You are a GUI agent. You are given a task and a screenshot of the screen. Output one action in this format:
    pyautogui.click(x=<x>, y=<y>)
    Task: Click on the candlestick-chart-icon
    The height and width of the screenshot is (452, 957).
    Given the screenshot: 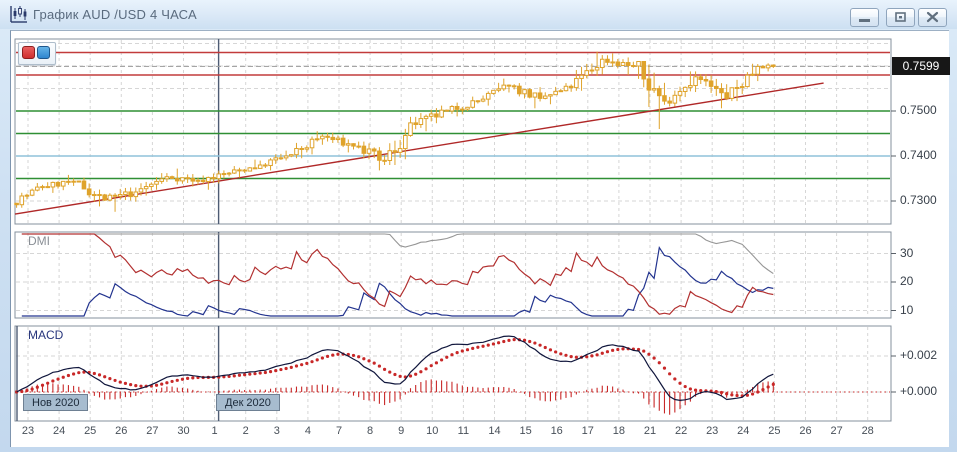 What is the action you would take?
    pyautogui.click(x=18, y=14)
    